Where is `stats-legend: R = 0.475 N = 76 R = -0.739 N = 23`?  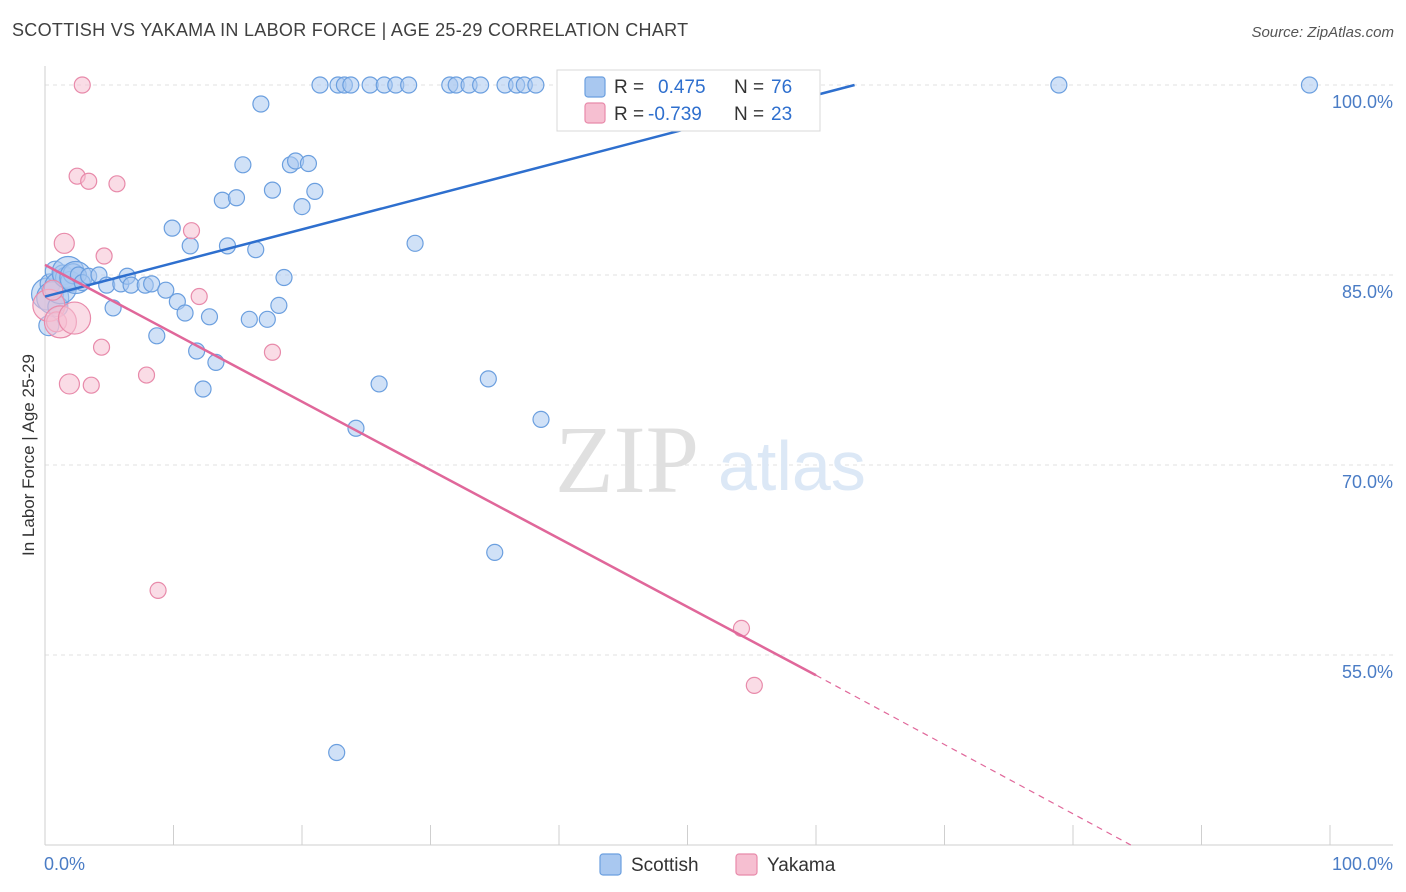 stats-legend: R = 0.475 N = 76 R = -0.739 N = 23 is located at coordinates (688, 100).